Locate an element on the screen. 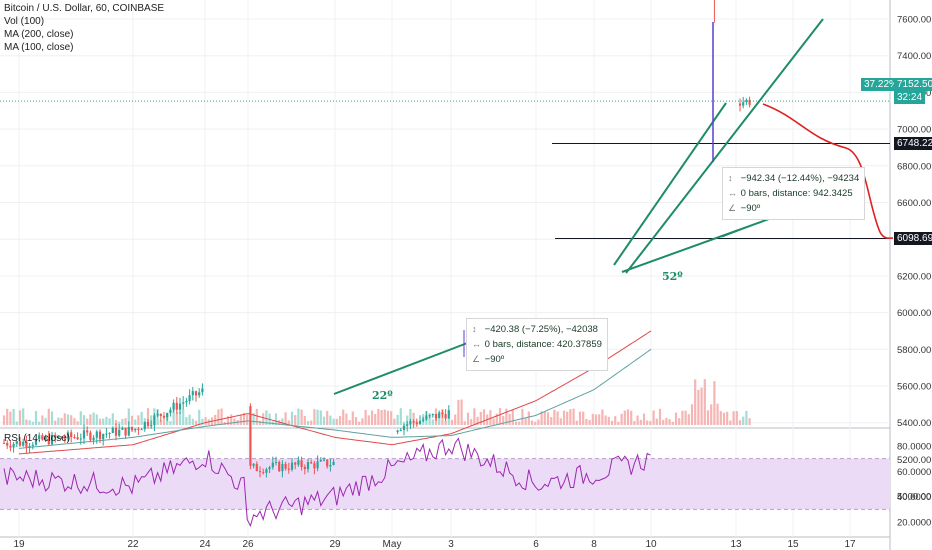  rsi-band is located at coordinates (445, 484).